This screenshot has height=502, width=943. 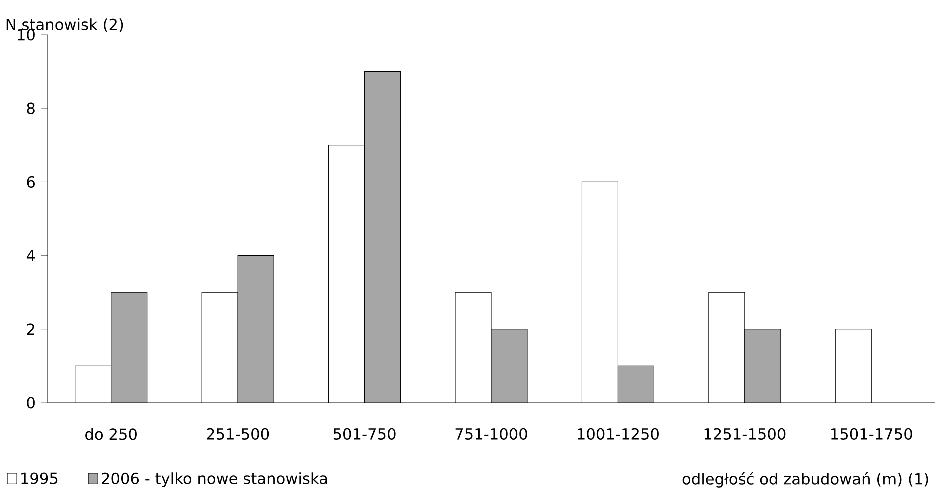 What do you see at coordinates (805, 480) in the screenshot?
I see `x-axis-title: odległość od zabudowań (m) (1)` at bounding box center [805, 480].